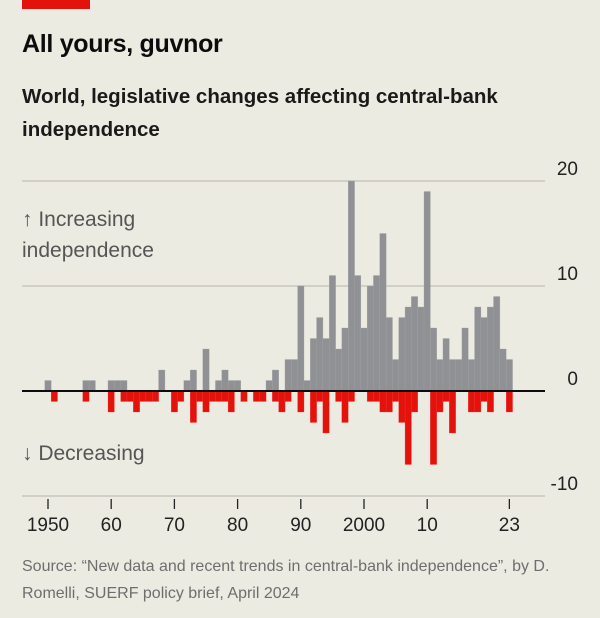  What do you see at coordinates (48, 525) in the screenshot?
I see `x-tick-label: 1950` at bounding box center [48, 525].